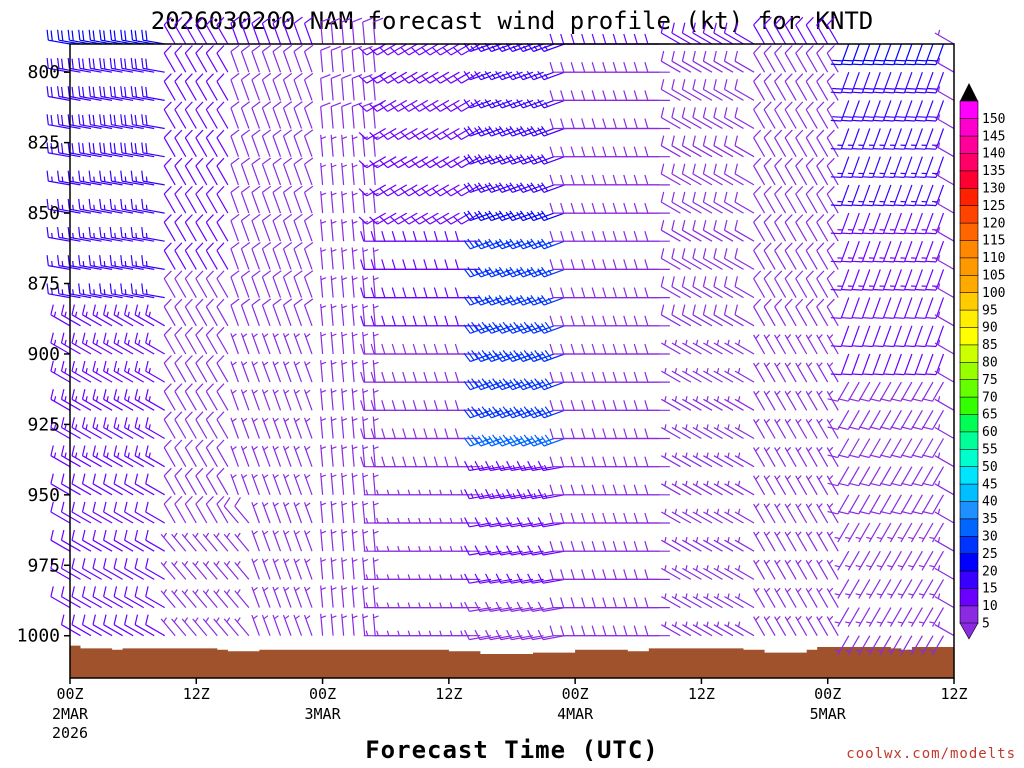 This screenshot has height=768, width=1024. What do you see at coordinates (993, 276) in the screenshot?
I see `colorbar-label: 105` at bounding box center [993, 276].